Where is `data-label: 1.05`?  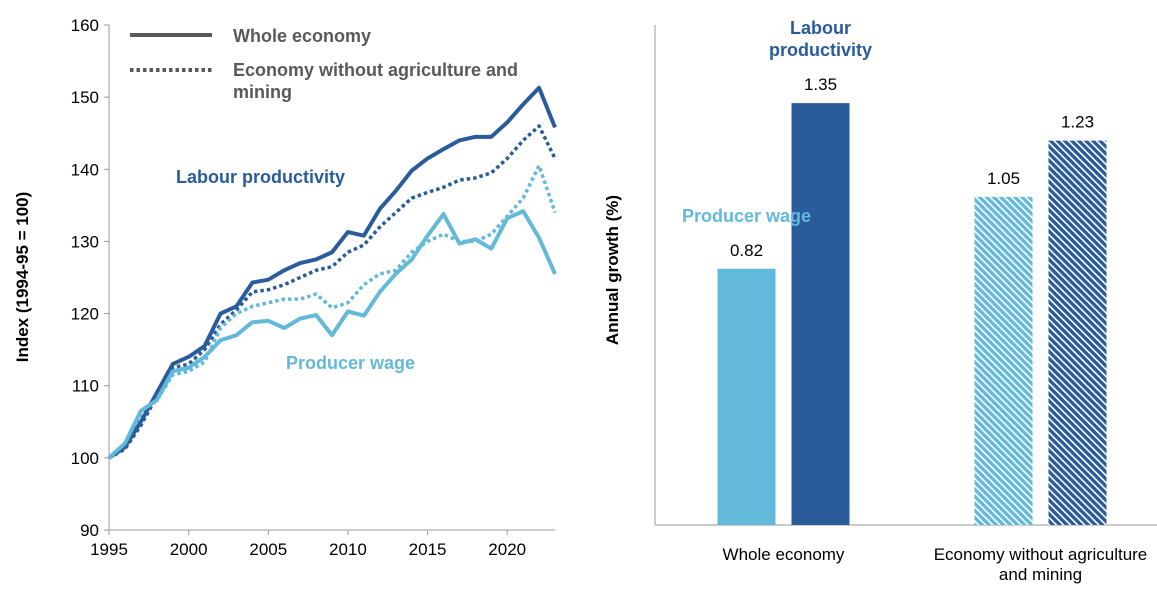
data-label: 1.05 is located at coordinates (1003, 178).